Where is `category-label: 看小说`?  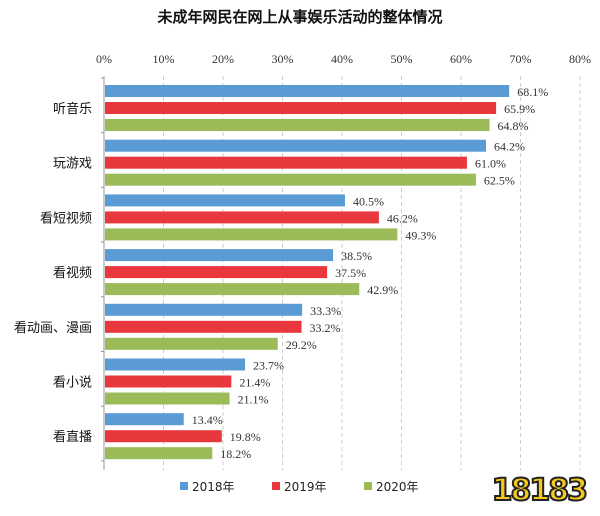
category-label: 看小说 is located at coordinates (72, 383).